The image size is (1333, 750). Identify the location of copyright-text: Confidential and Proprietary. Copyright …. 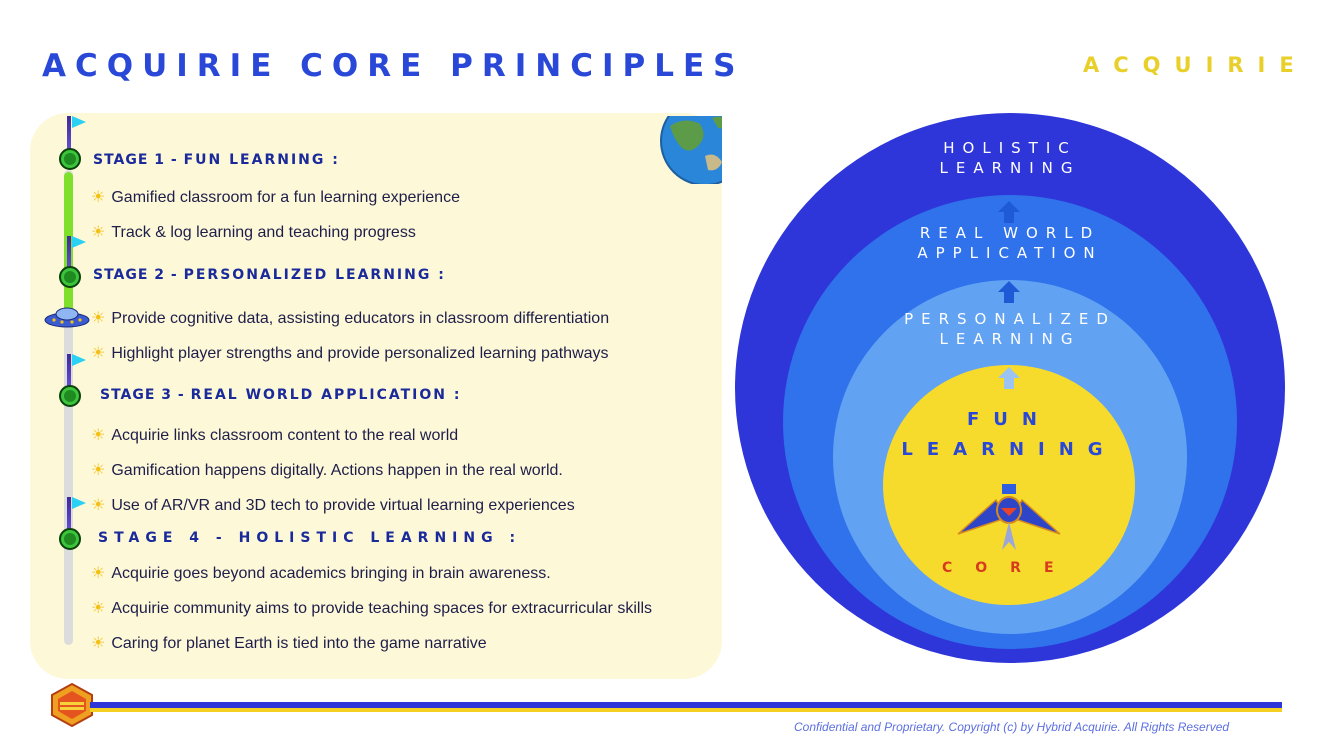
(1012, 727).